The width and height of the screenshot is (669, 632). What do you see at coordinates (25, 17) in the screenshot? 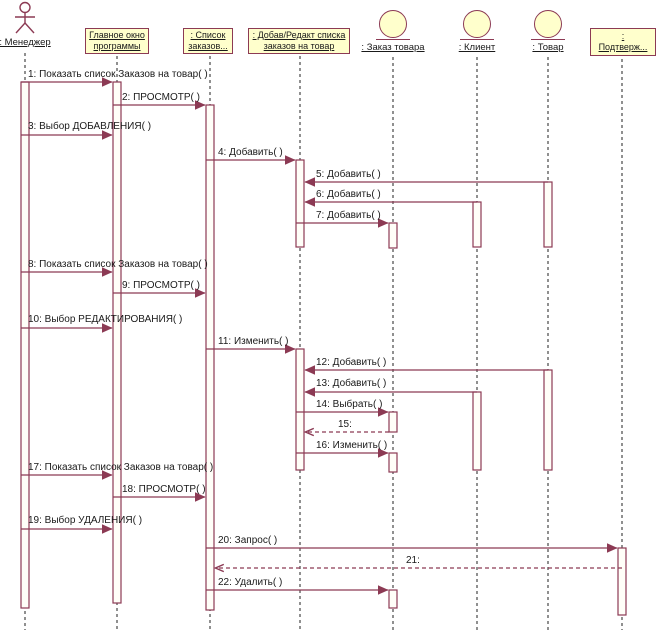
I see `actor-icon` at bounding box center [25, 17].